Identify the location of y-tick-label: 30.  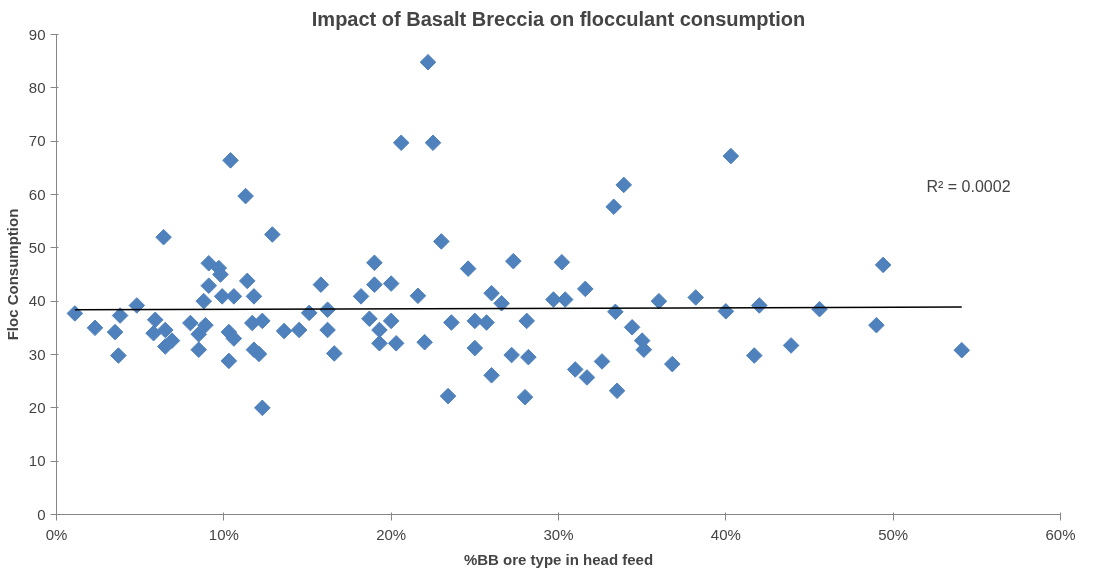
(37, 354).